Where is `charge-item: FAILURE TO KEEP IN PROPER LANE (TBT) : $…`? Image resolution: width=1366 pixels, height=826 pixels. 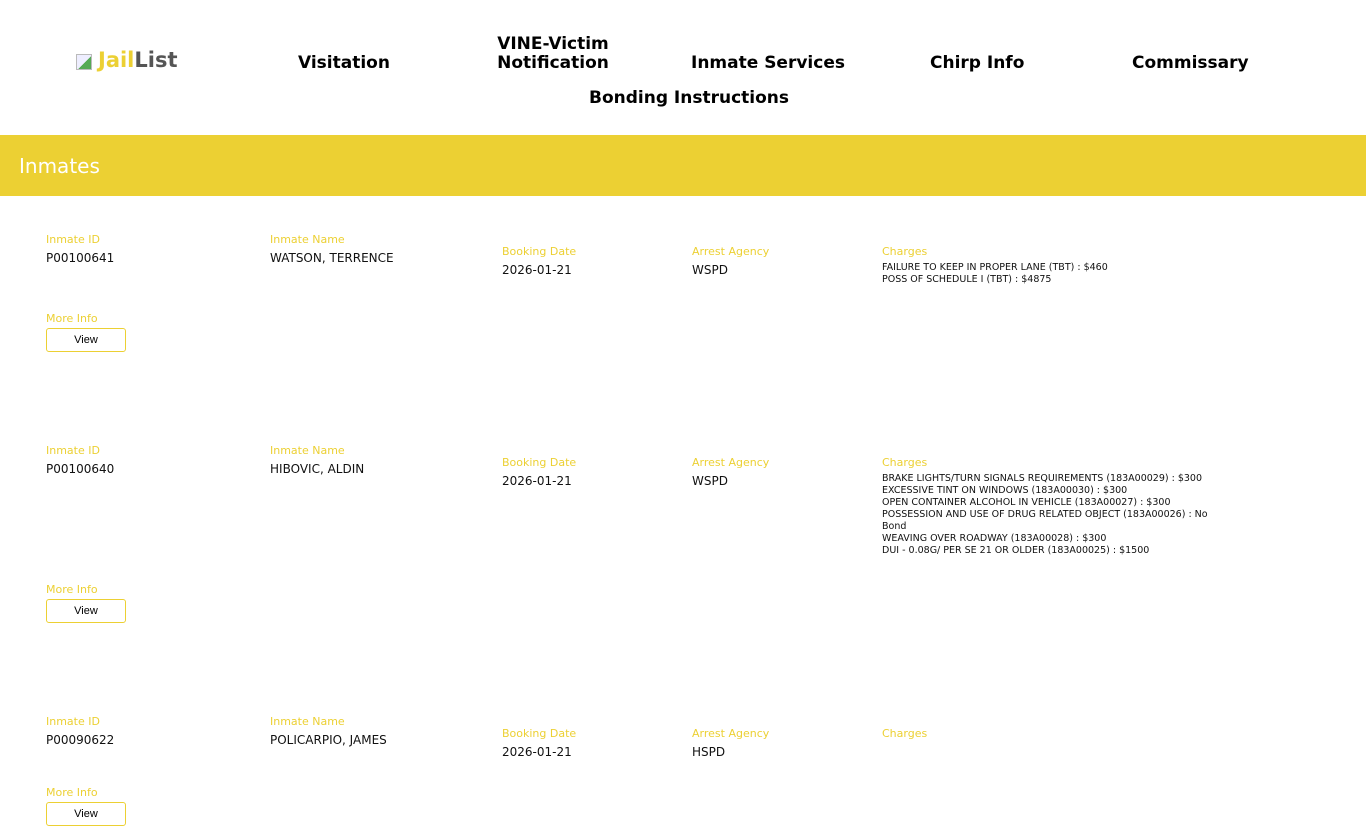 charge-item: FAILURE TO KEEP IN PROPER LANE (TBT) : $… is located at coordinates (995, 267).